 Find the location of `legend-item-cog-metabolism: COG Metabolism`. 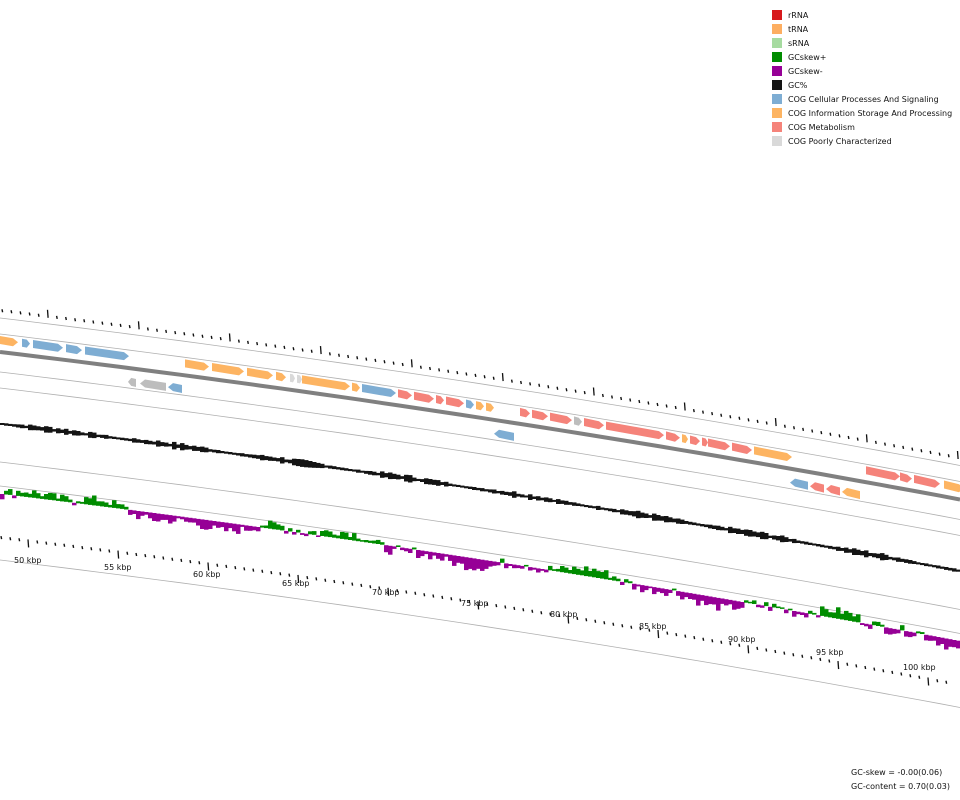

legend-item-cog-metabolism: COG Metabolism is located at coordinates (862, 127).